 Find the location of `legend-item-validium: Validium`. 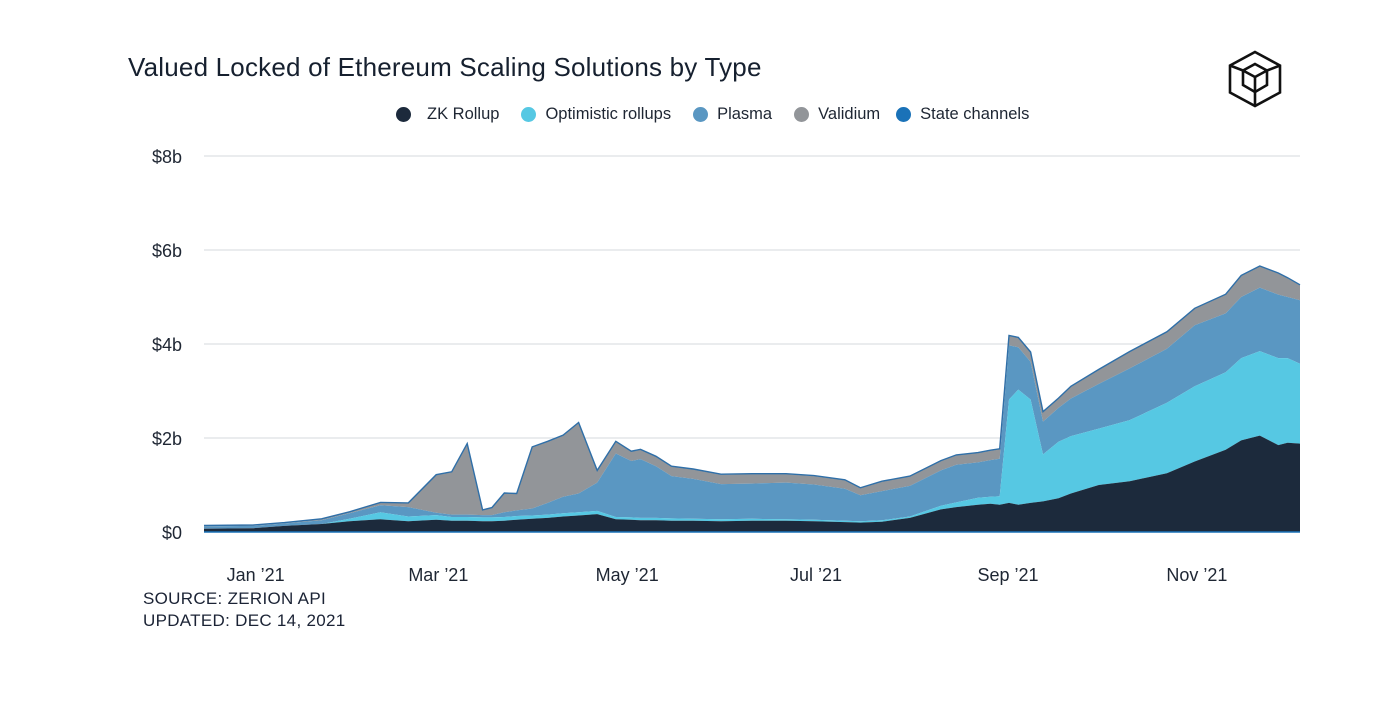

legend-item-validium: Validium is located at coordinates (837, 114).